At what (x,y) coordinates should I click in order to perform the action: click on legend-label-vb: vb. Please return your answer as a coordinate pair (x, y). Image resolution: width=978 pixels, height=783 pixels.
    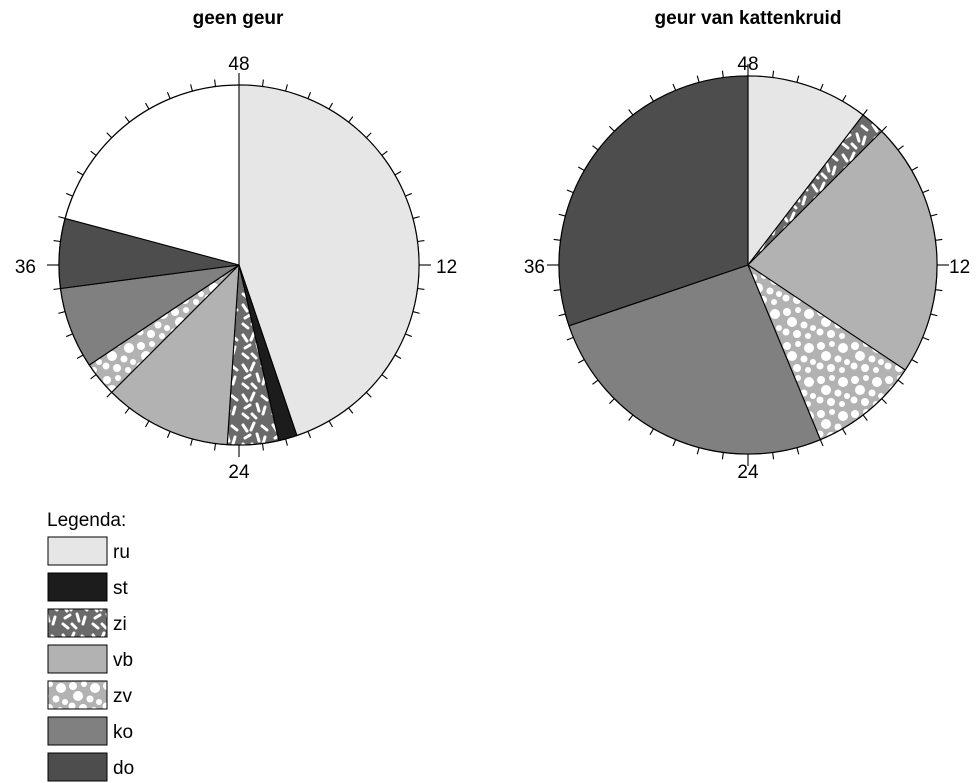
    Looking at the image, I should click on (123, 660).